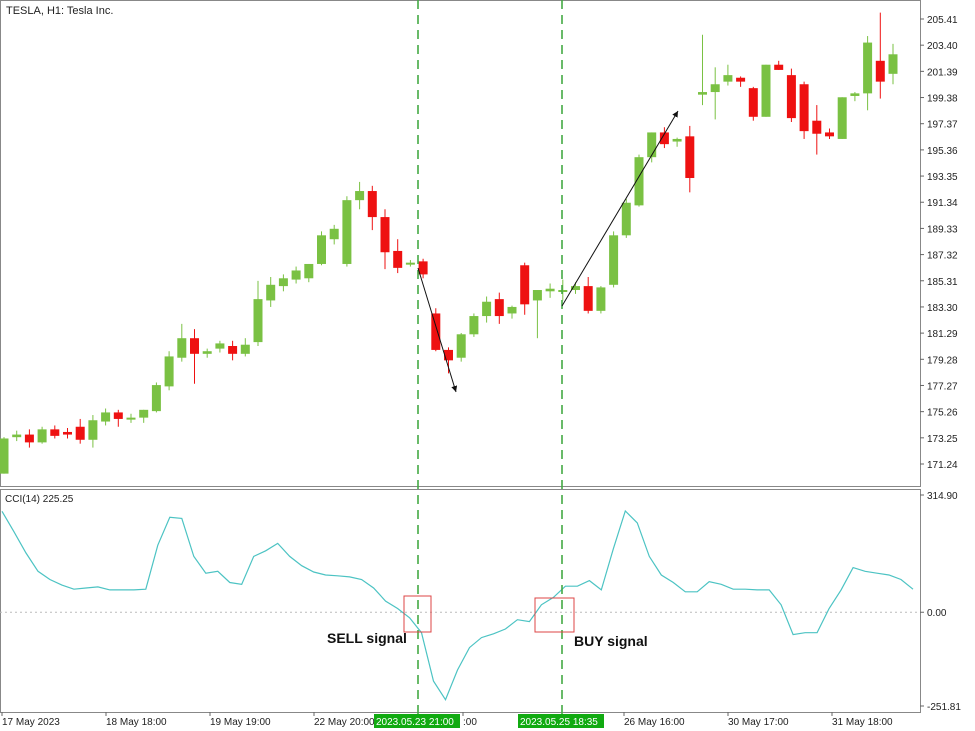 The image size is (975, 731). Describe the element at coordinates (937, 613) in the screenshot. I see `cci-tick-label: 0.00` at that location.